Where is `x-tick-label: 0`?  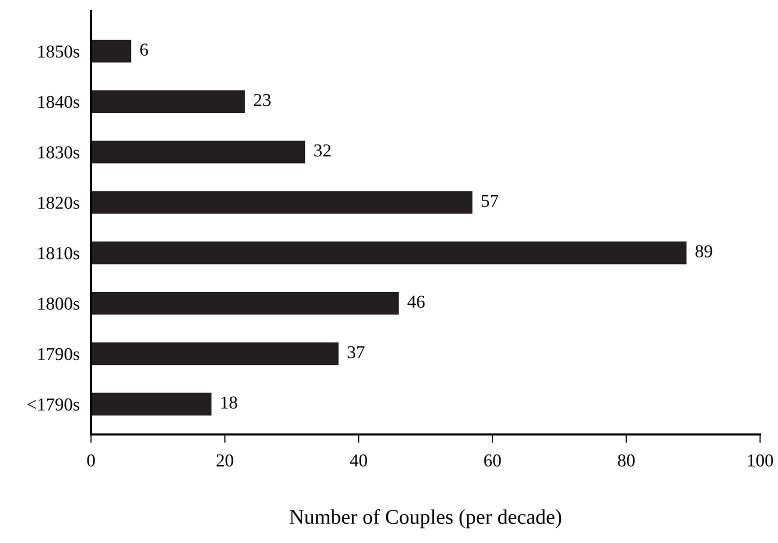 x-tick-label: 0 is located at coordinates (91, 460).